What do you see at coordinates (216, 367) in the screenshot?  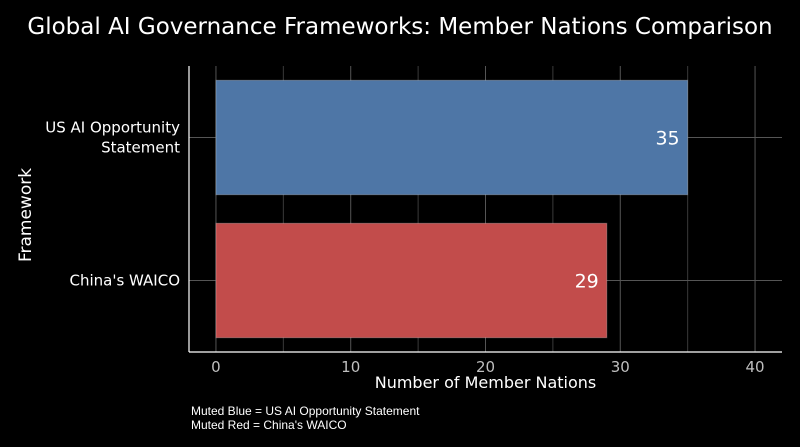 I see `x-tick-label: 0` at bounding box center [216, 367].